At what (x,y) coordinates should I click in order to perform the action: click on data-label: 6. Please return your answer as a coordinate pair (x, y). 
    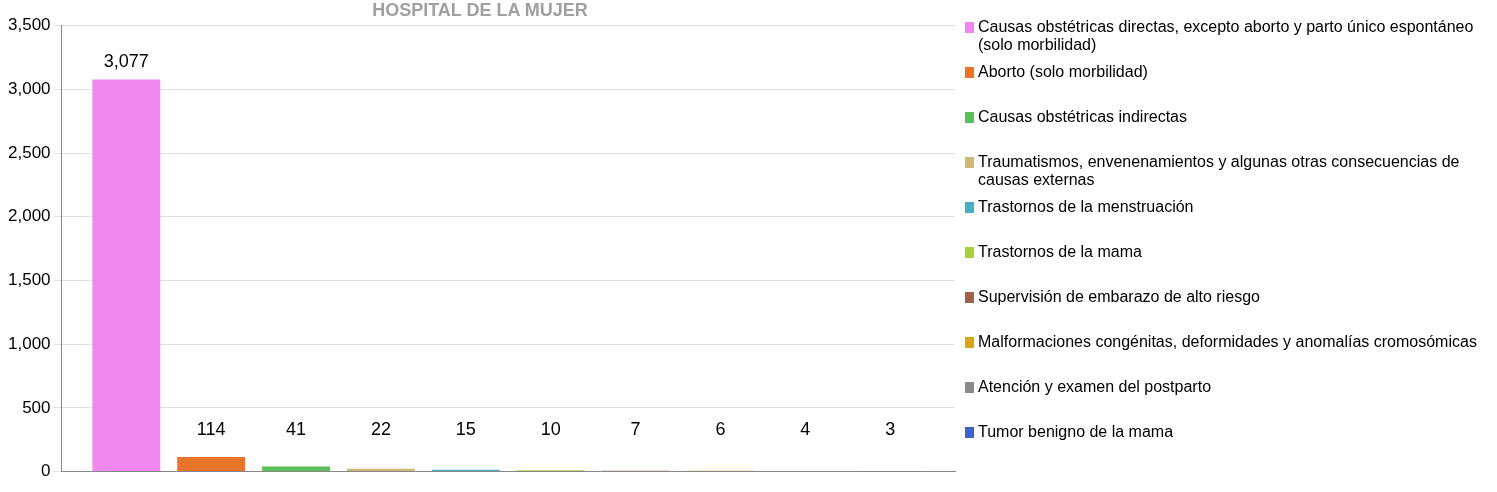
    Looking at the image, I should click on (720, 428).